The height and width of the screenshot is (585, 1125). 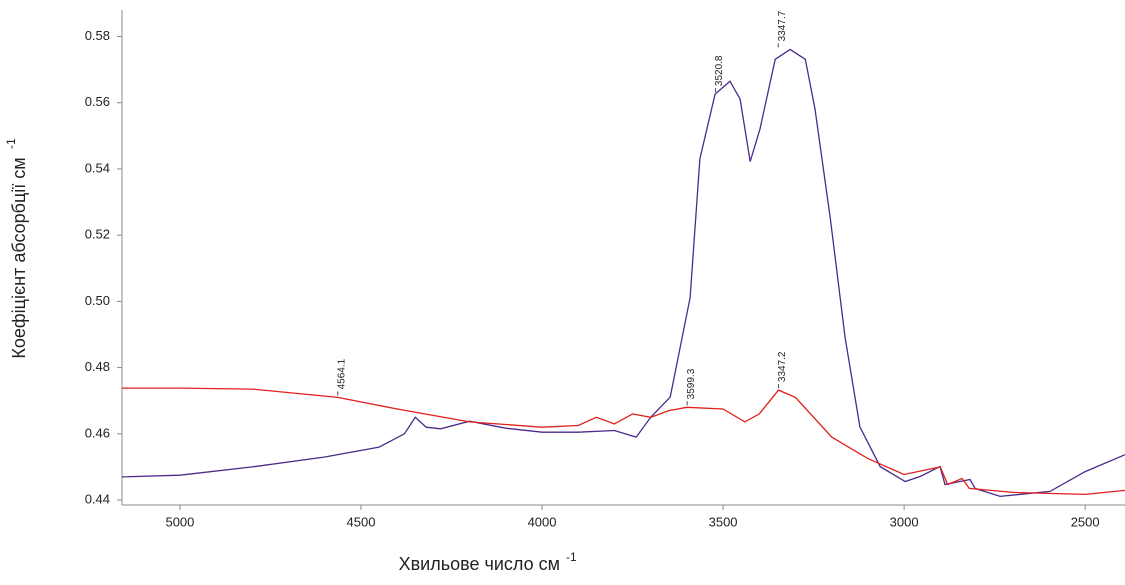 What do you see at coordinates (97, 234) in the screenshot?
I see `y-tick-label: 0.52` at bounding box center [97, 234].